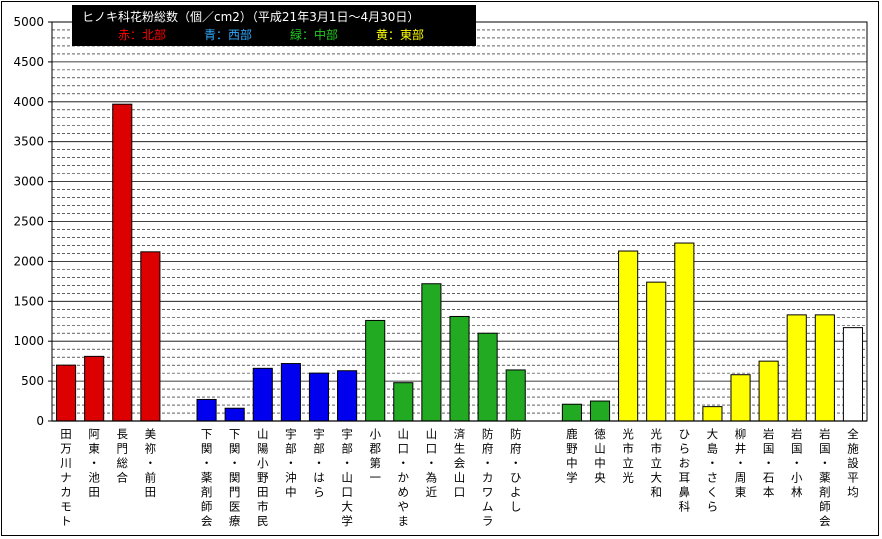  I want to click on x-category-char: 民, so click(263, 521).